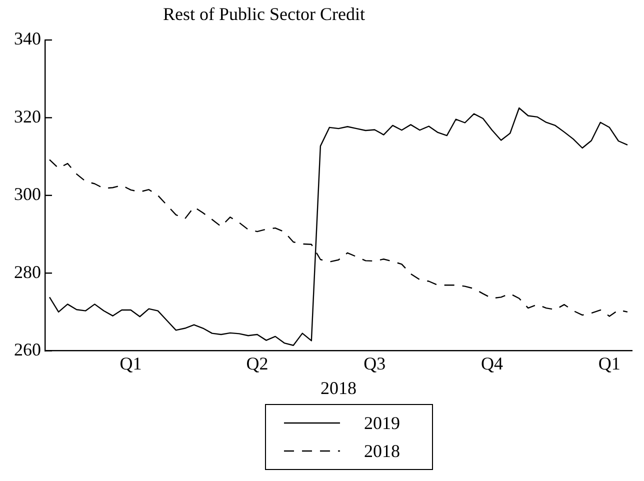 This screenshot has width=644, height=481. I want to click on y-tick-label: 260, so click(27, 350).